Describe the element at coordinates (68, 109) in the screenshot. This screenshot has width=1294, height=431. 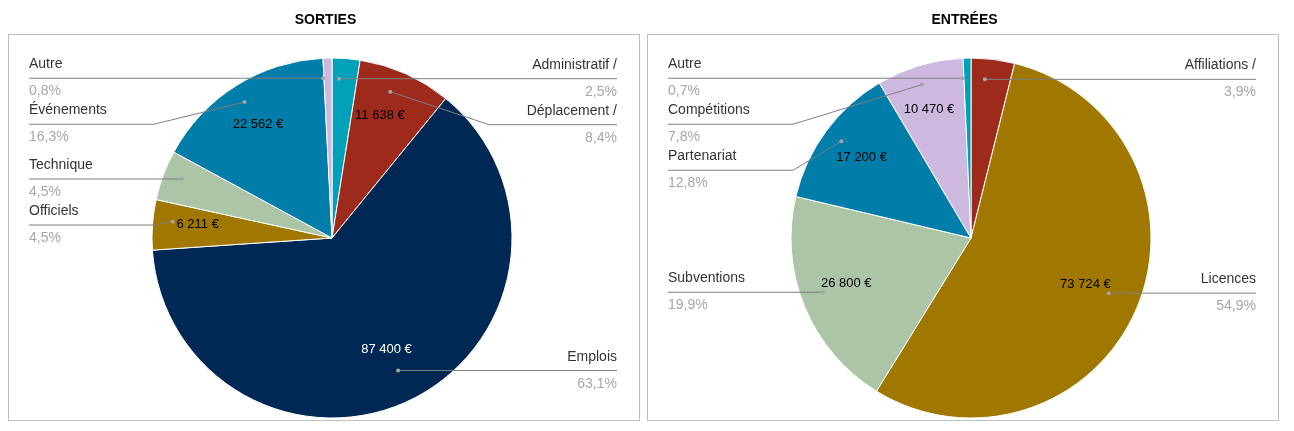
I see `slice-label: Événements` at that location.